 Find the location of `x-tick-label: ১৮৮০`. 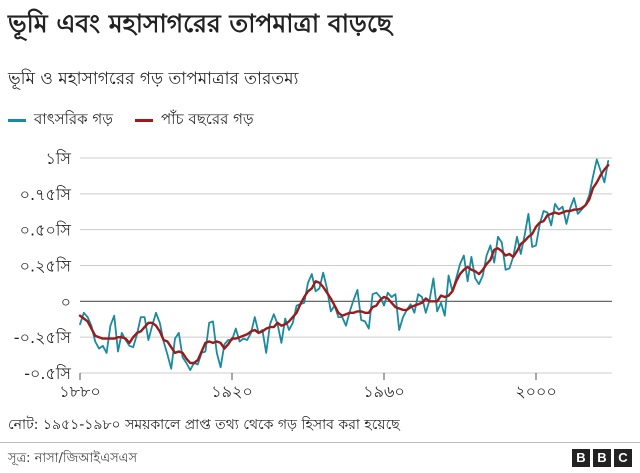

x-tick-label: ১৮৮০ is located at coordinates (80, 391).